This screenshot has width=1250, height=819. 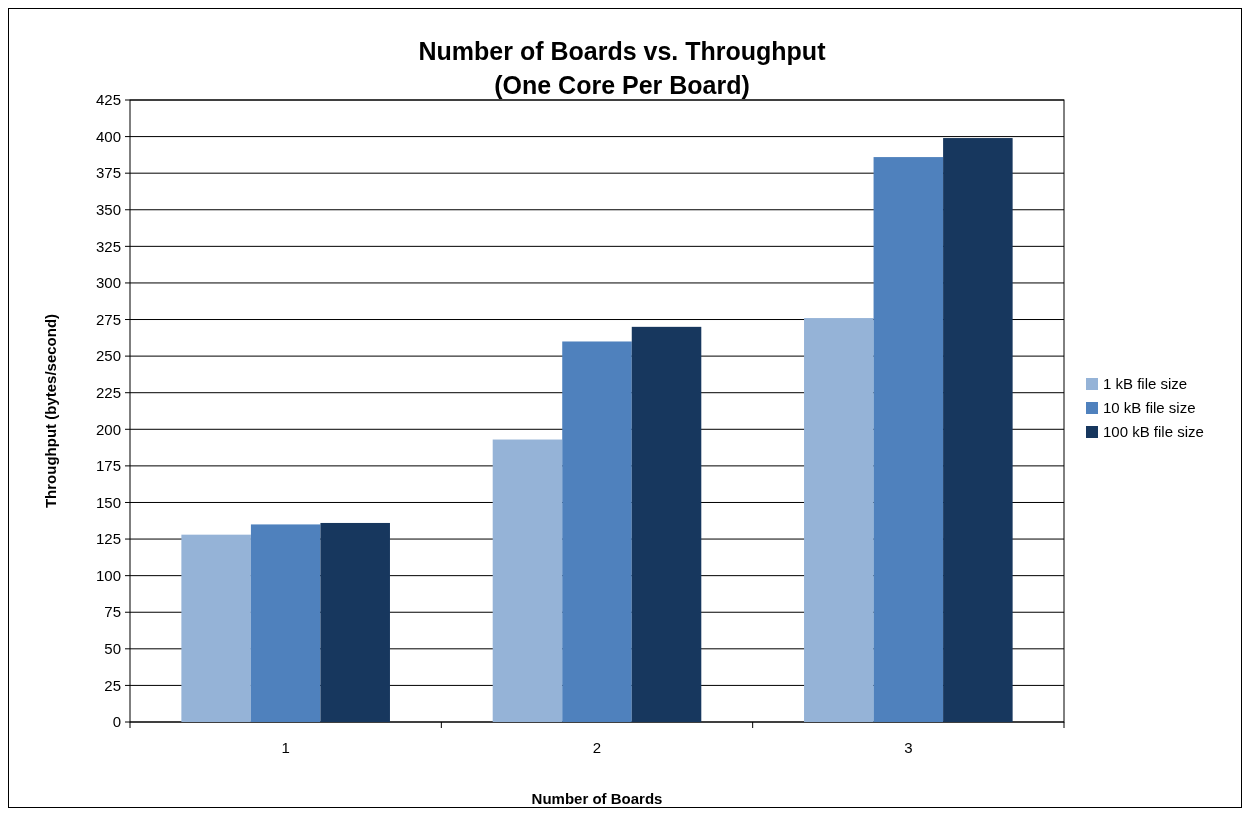 I want to click on y-tick-label: 275, so click(x=108, y=319).